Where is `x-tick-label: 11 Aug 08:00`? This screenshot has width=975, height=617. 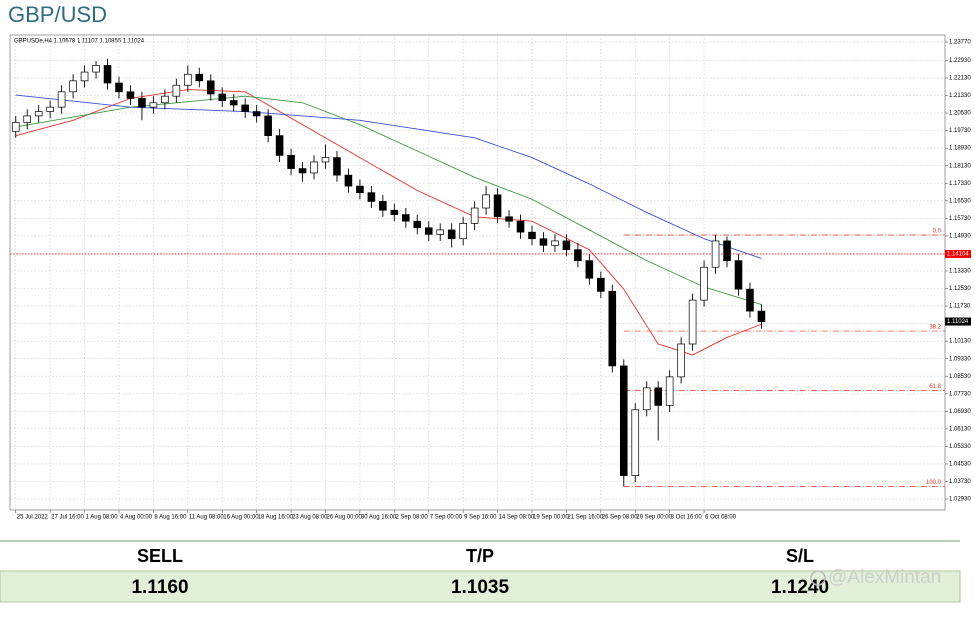
x-tick-label: 11 Aug 08:00 is located at coordinates (207, 518).